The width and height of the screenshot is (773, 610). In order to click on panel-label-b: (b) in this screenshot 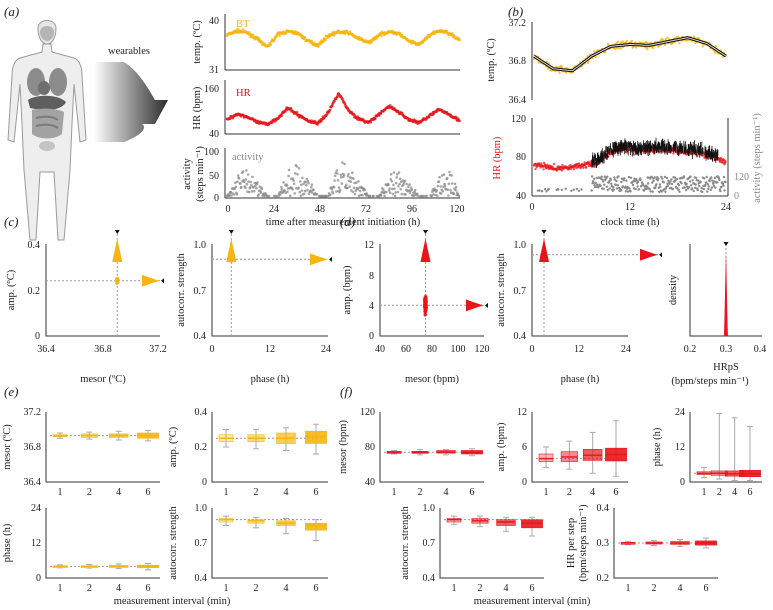, I will do `click(515, 11)`.